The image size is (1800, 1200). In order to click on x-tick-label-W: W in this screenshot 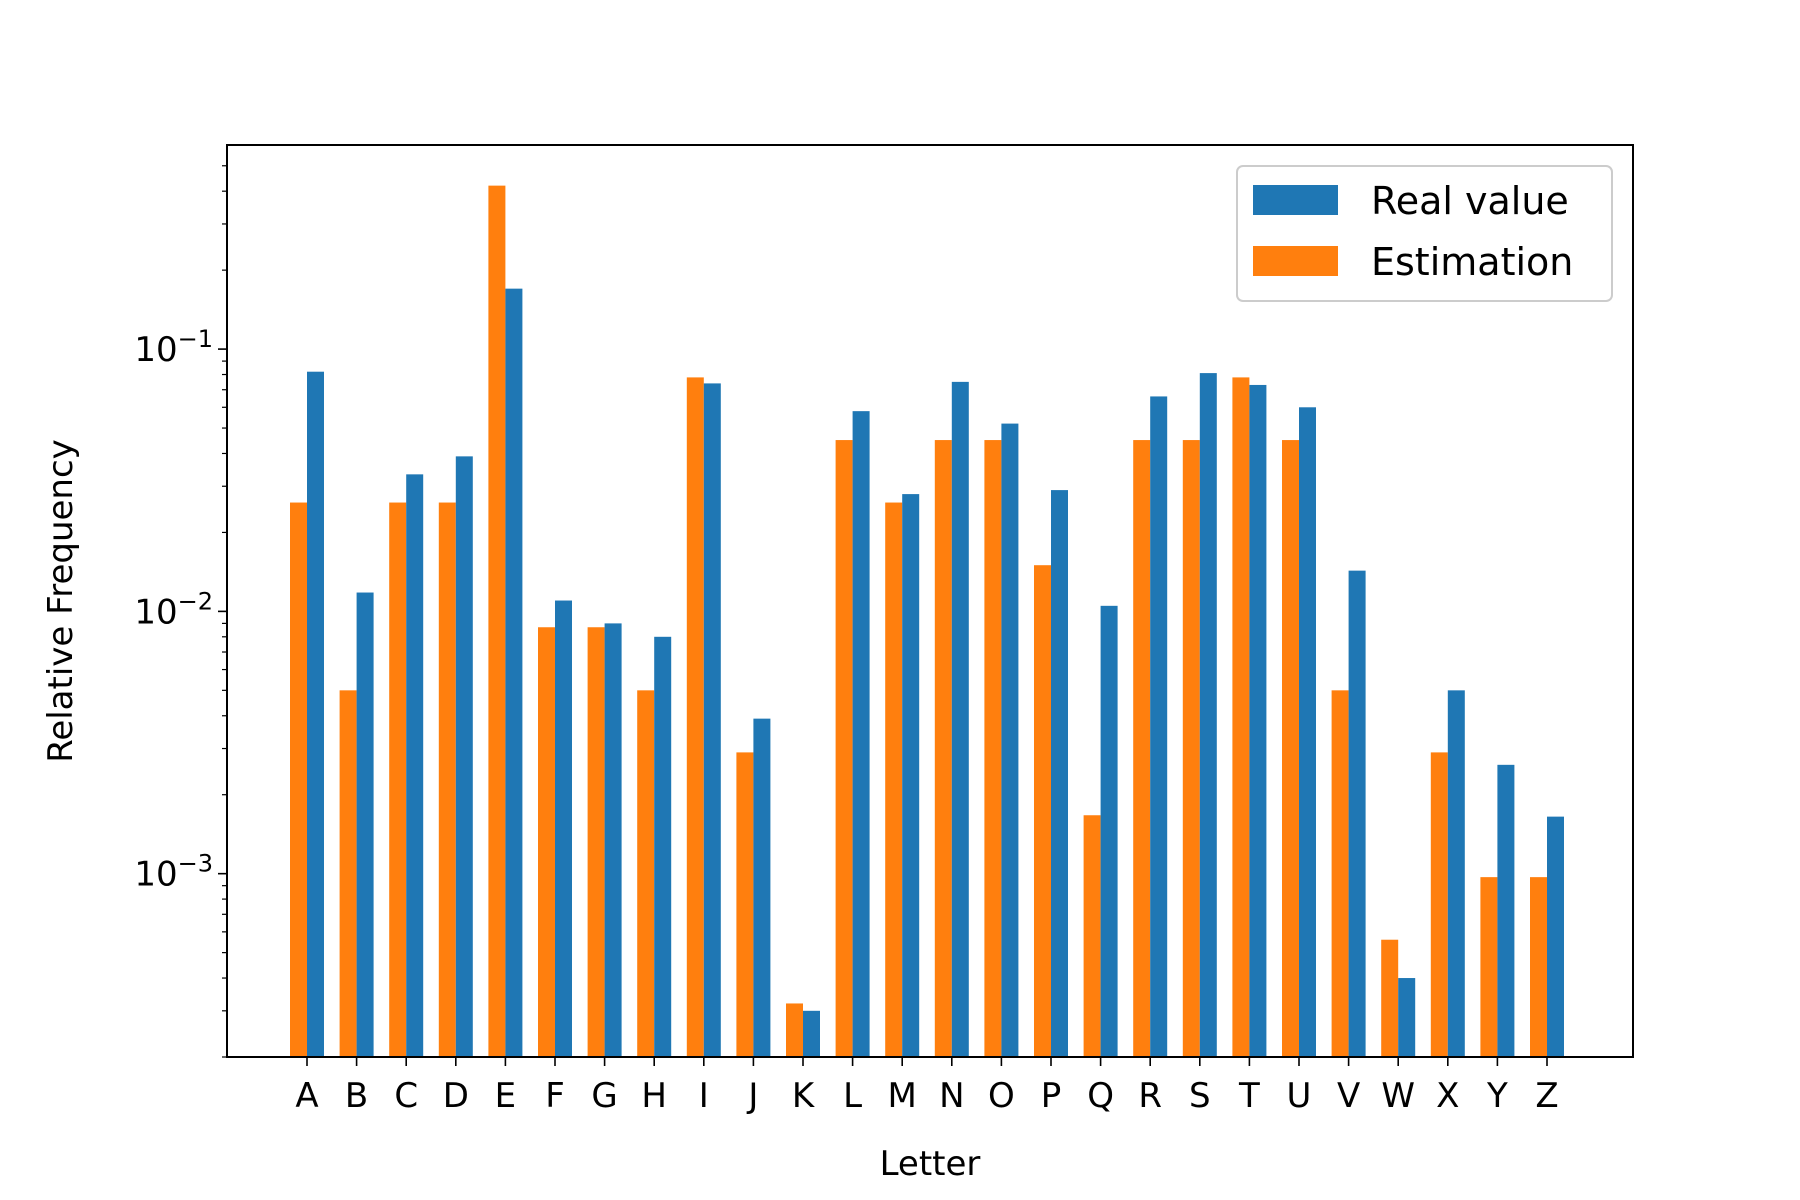, I will do `click(1398, 1096)`.